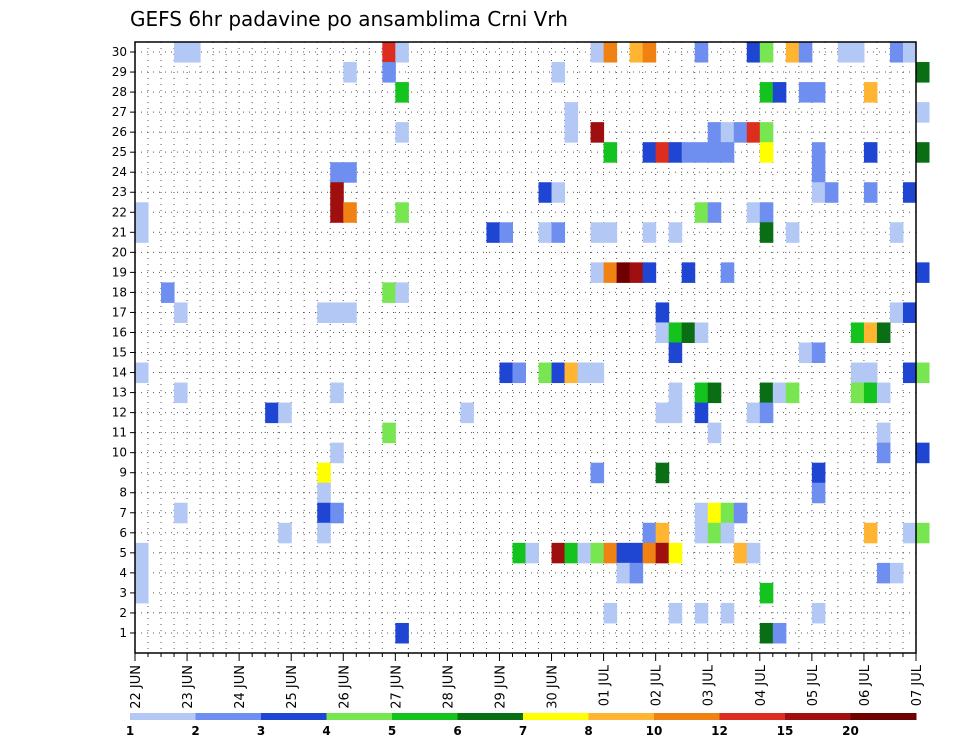 The height and width of the screenshot is (746, 960). Describe the element at coordinates (119, 232) in the screenshot. I see `y-tick-label: 21` at that location.